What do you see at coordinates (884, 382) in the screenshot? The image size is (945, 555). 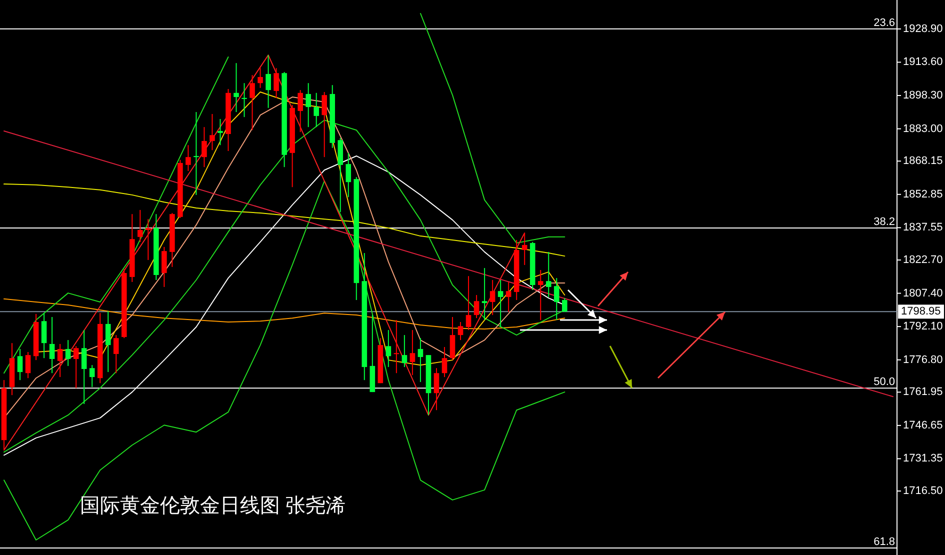 I see `annotation: 50.0` at bounding box center [884, 382].